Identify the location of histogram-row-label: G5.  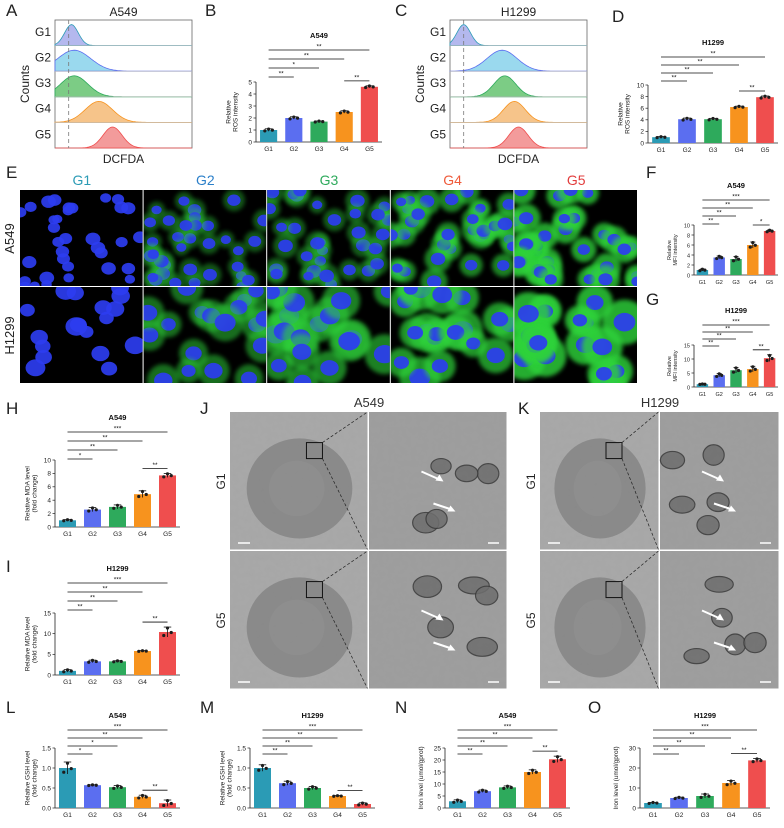
(438, 134).